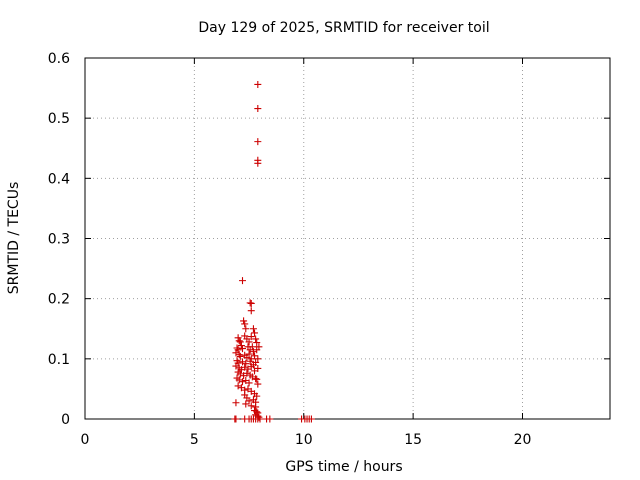  I want to click on x-tick-label: 0, so click(85, 440).